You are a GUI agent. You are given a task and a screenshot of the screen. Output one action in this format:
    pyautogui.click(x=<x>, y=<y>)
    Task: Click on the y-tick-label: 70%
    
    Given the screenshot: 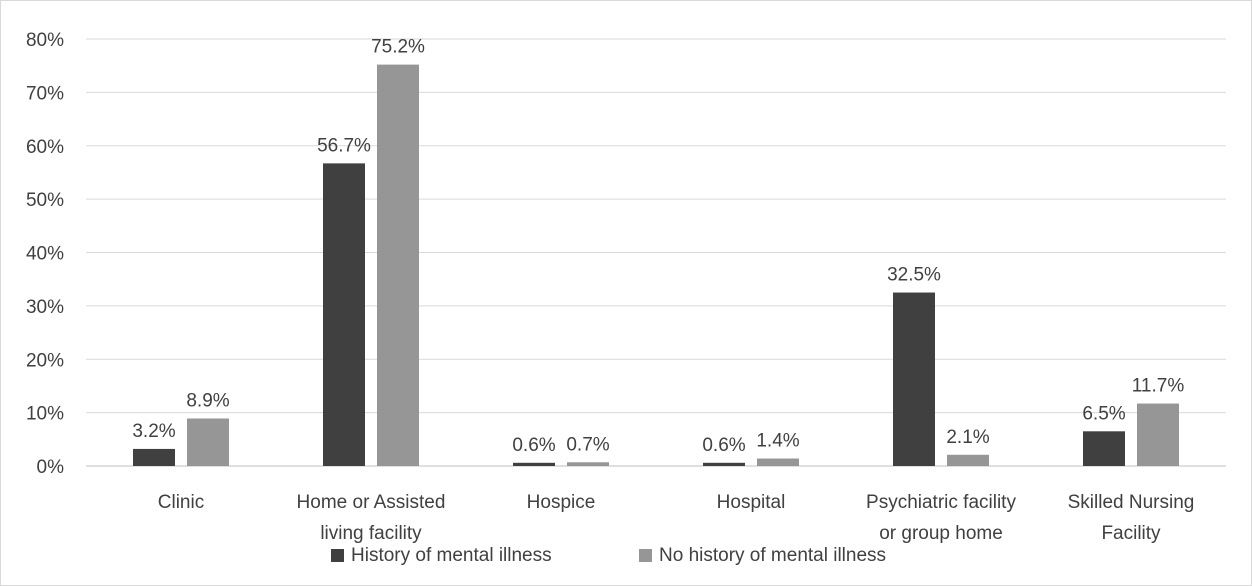 What is the action you would take?
    pyautogui.click(x=45, y=93)
    